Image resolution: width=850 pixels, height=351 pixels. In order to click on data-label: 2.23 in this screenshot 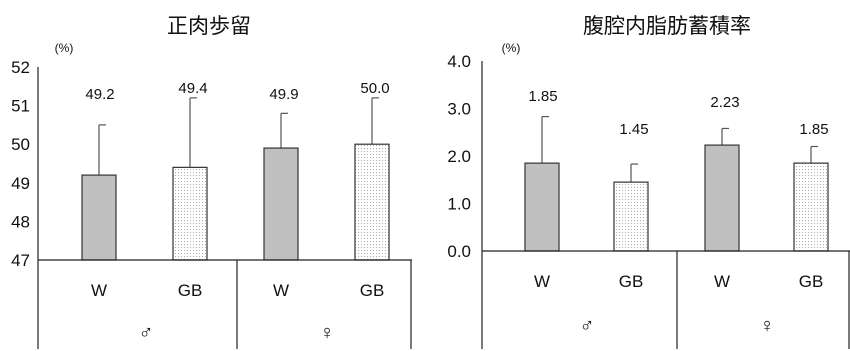, I will do `click(724, 102)`.